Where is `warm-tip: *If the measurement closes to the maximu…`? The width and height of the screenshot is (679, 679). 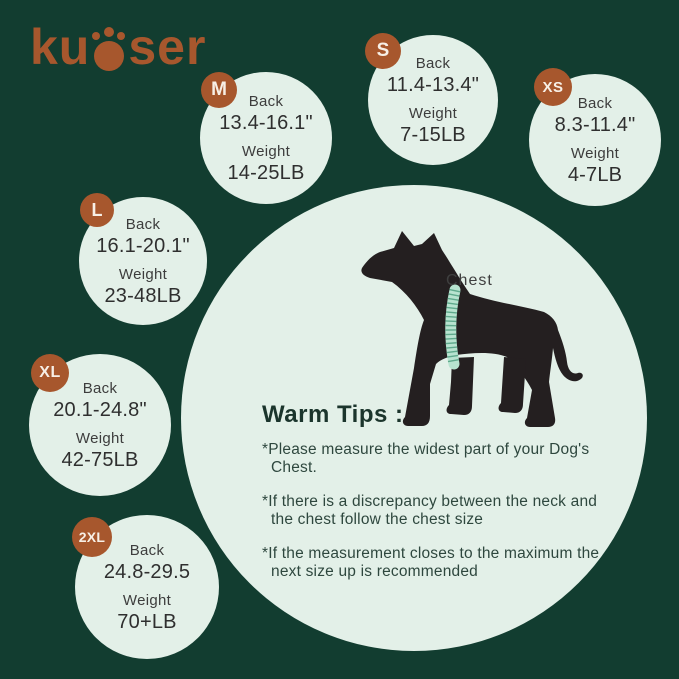 warm-tip: *If the measurement closes to the maximu… is located at coordinates (431, 562).